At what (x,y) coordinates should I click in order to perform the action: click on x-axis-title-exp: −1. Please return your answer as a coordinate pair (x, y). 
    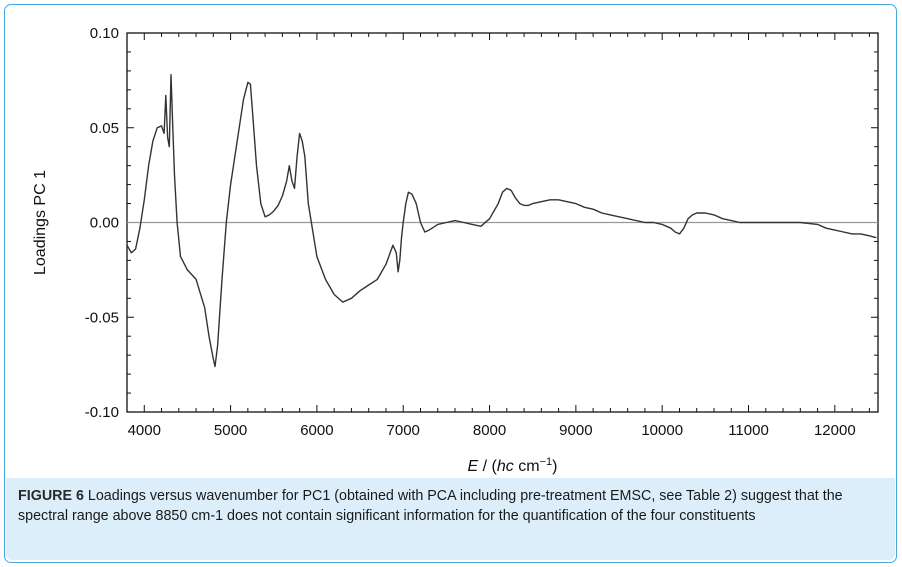
    Looking at the image, I should click on (546, 462).